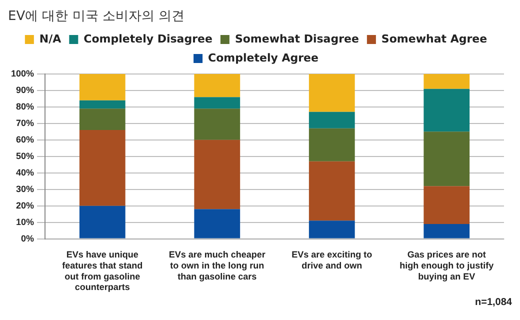  Describe the element at coordinates (263, 57) in the screenshot. I see `legend-label: Completely Agree` at that location.